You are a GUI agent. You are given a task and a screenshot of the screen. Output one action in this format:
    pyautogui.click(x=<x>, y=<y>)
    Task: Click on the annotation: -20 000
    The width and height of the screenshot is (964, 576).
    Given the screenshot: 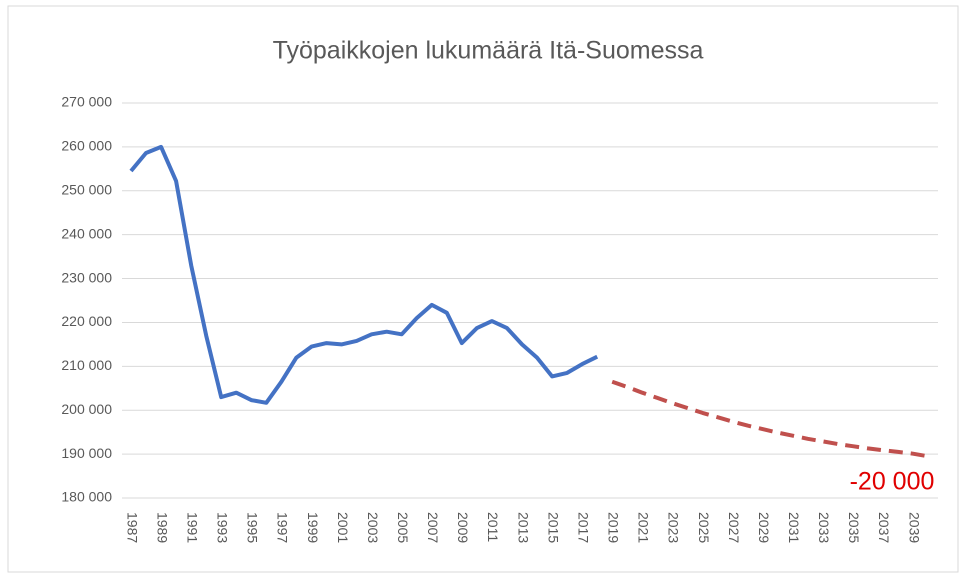 What is the action you would take?
    pyautogui.click(x=892, y=482)
    